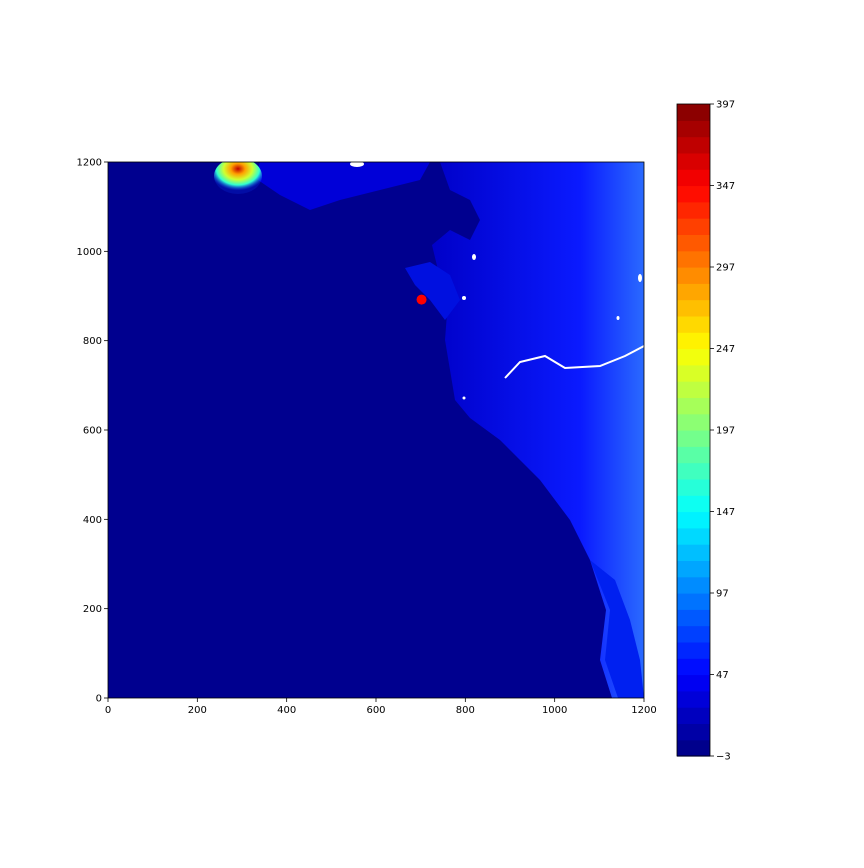 This screenshot has width=864, height=868. Describe the element at coordinates (92, 341) in the screenshot. I see `y-tick-label: 800` at that location.